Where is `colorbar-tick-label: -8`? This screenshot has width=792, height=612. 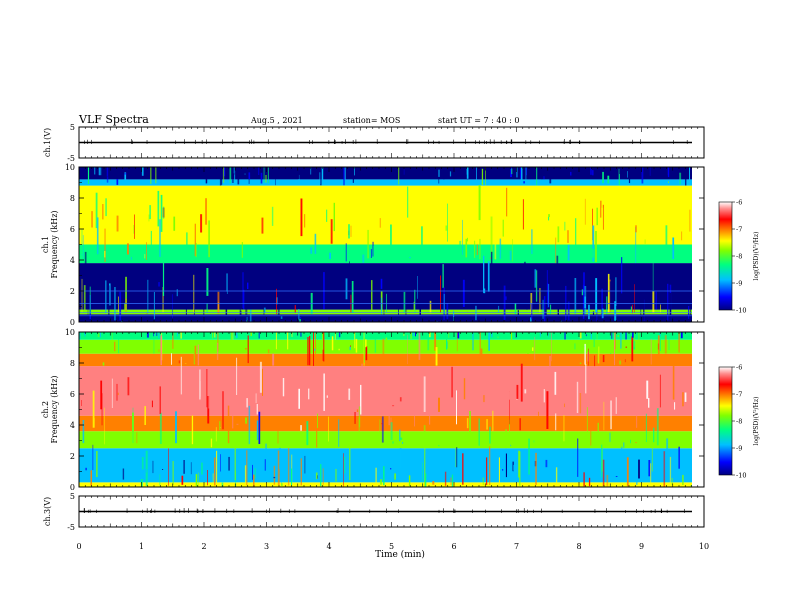
colorbar-tick-label: -8 is located at coordinates (739, 257).